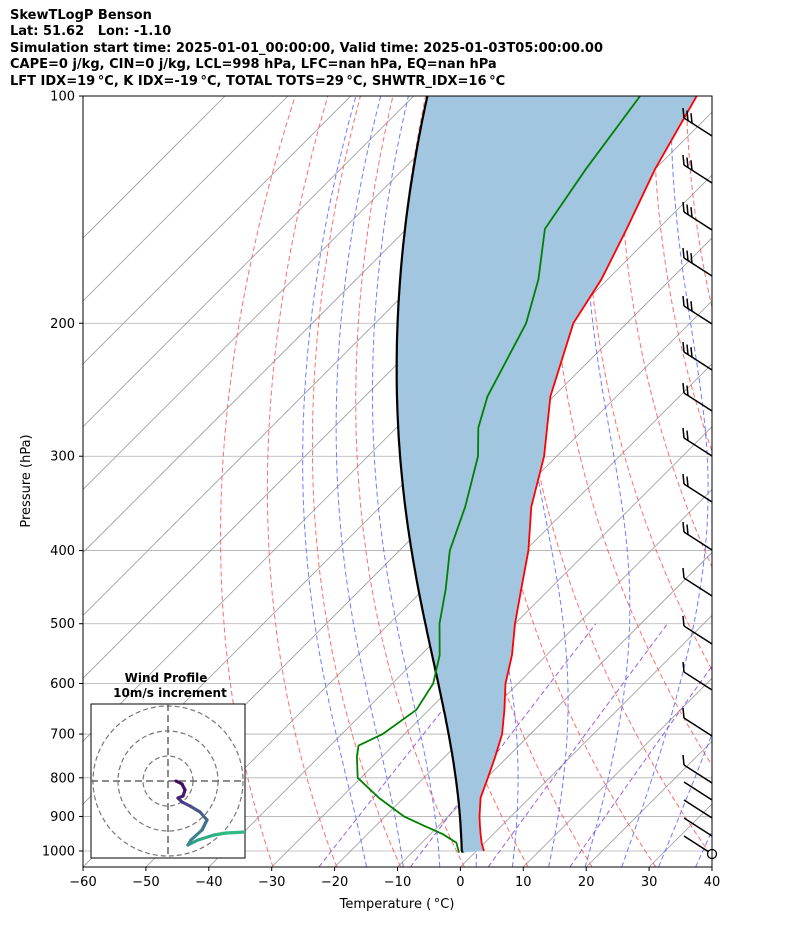  What do you see at coordinates (170, 693) in the screenshot?
I see `hodograph-subtitle: 10m/s increment` at bounding box center [170, 693].